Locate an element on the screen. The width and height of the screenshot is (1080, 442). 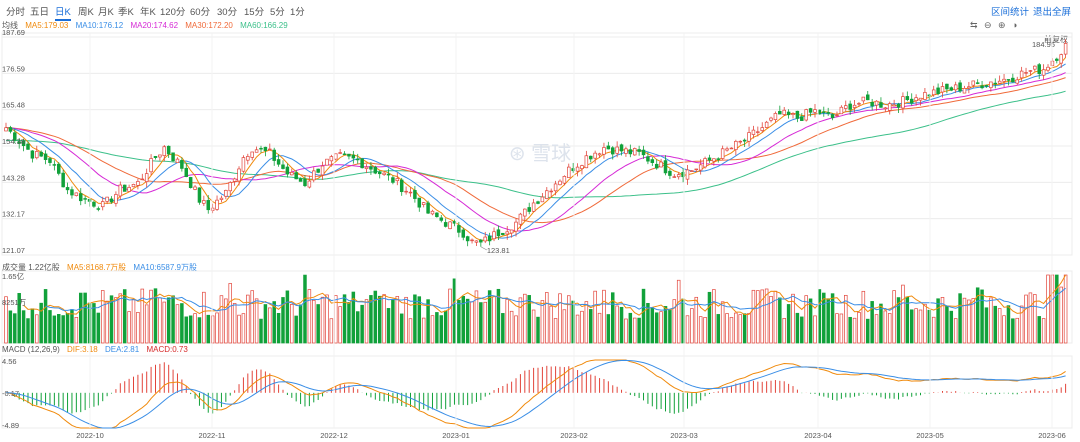
tab-7: 120分 is located at coordinates (173, 12).